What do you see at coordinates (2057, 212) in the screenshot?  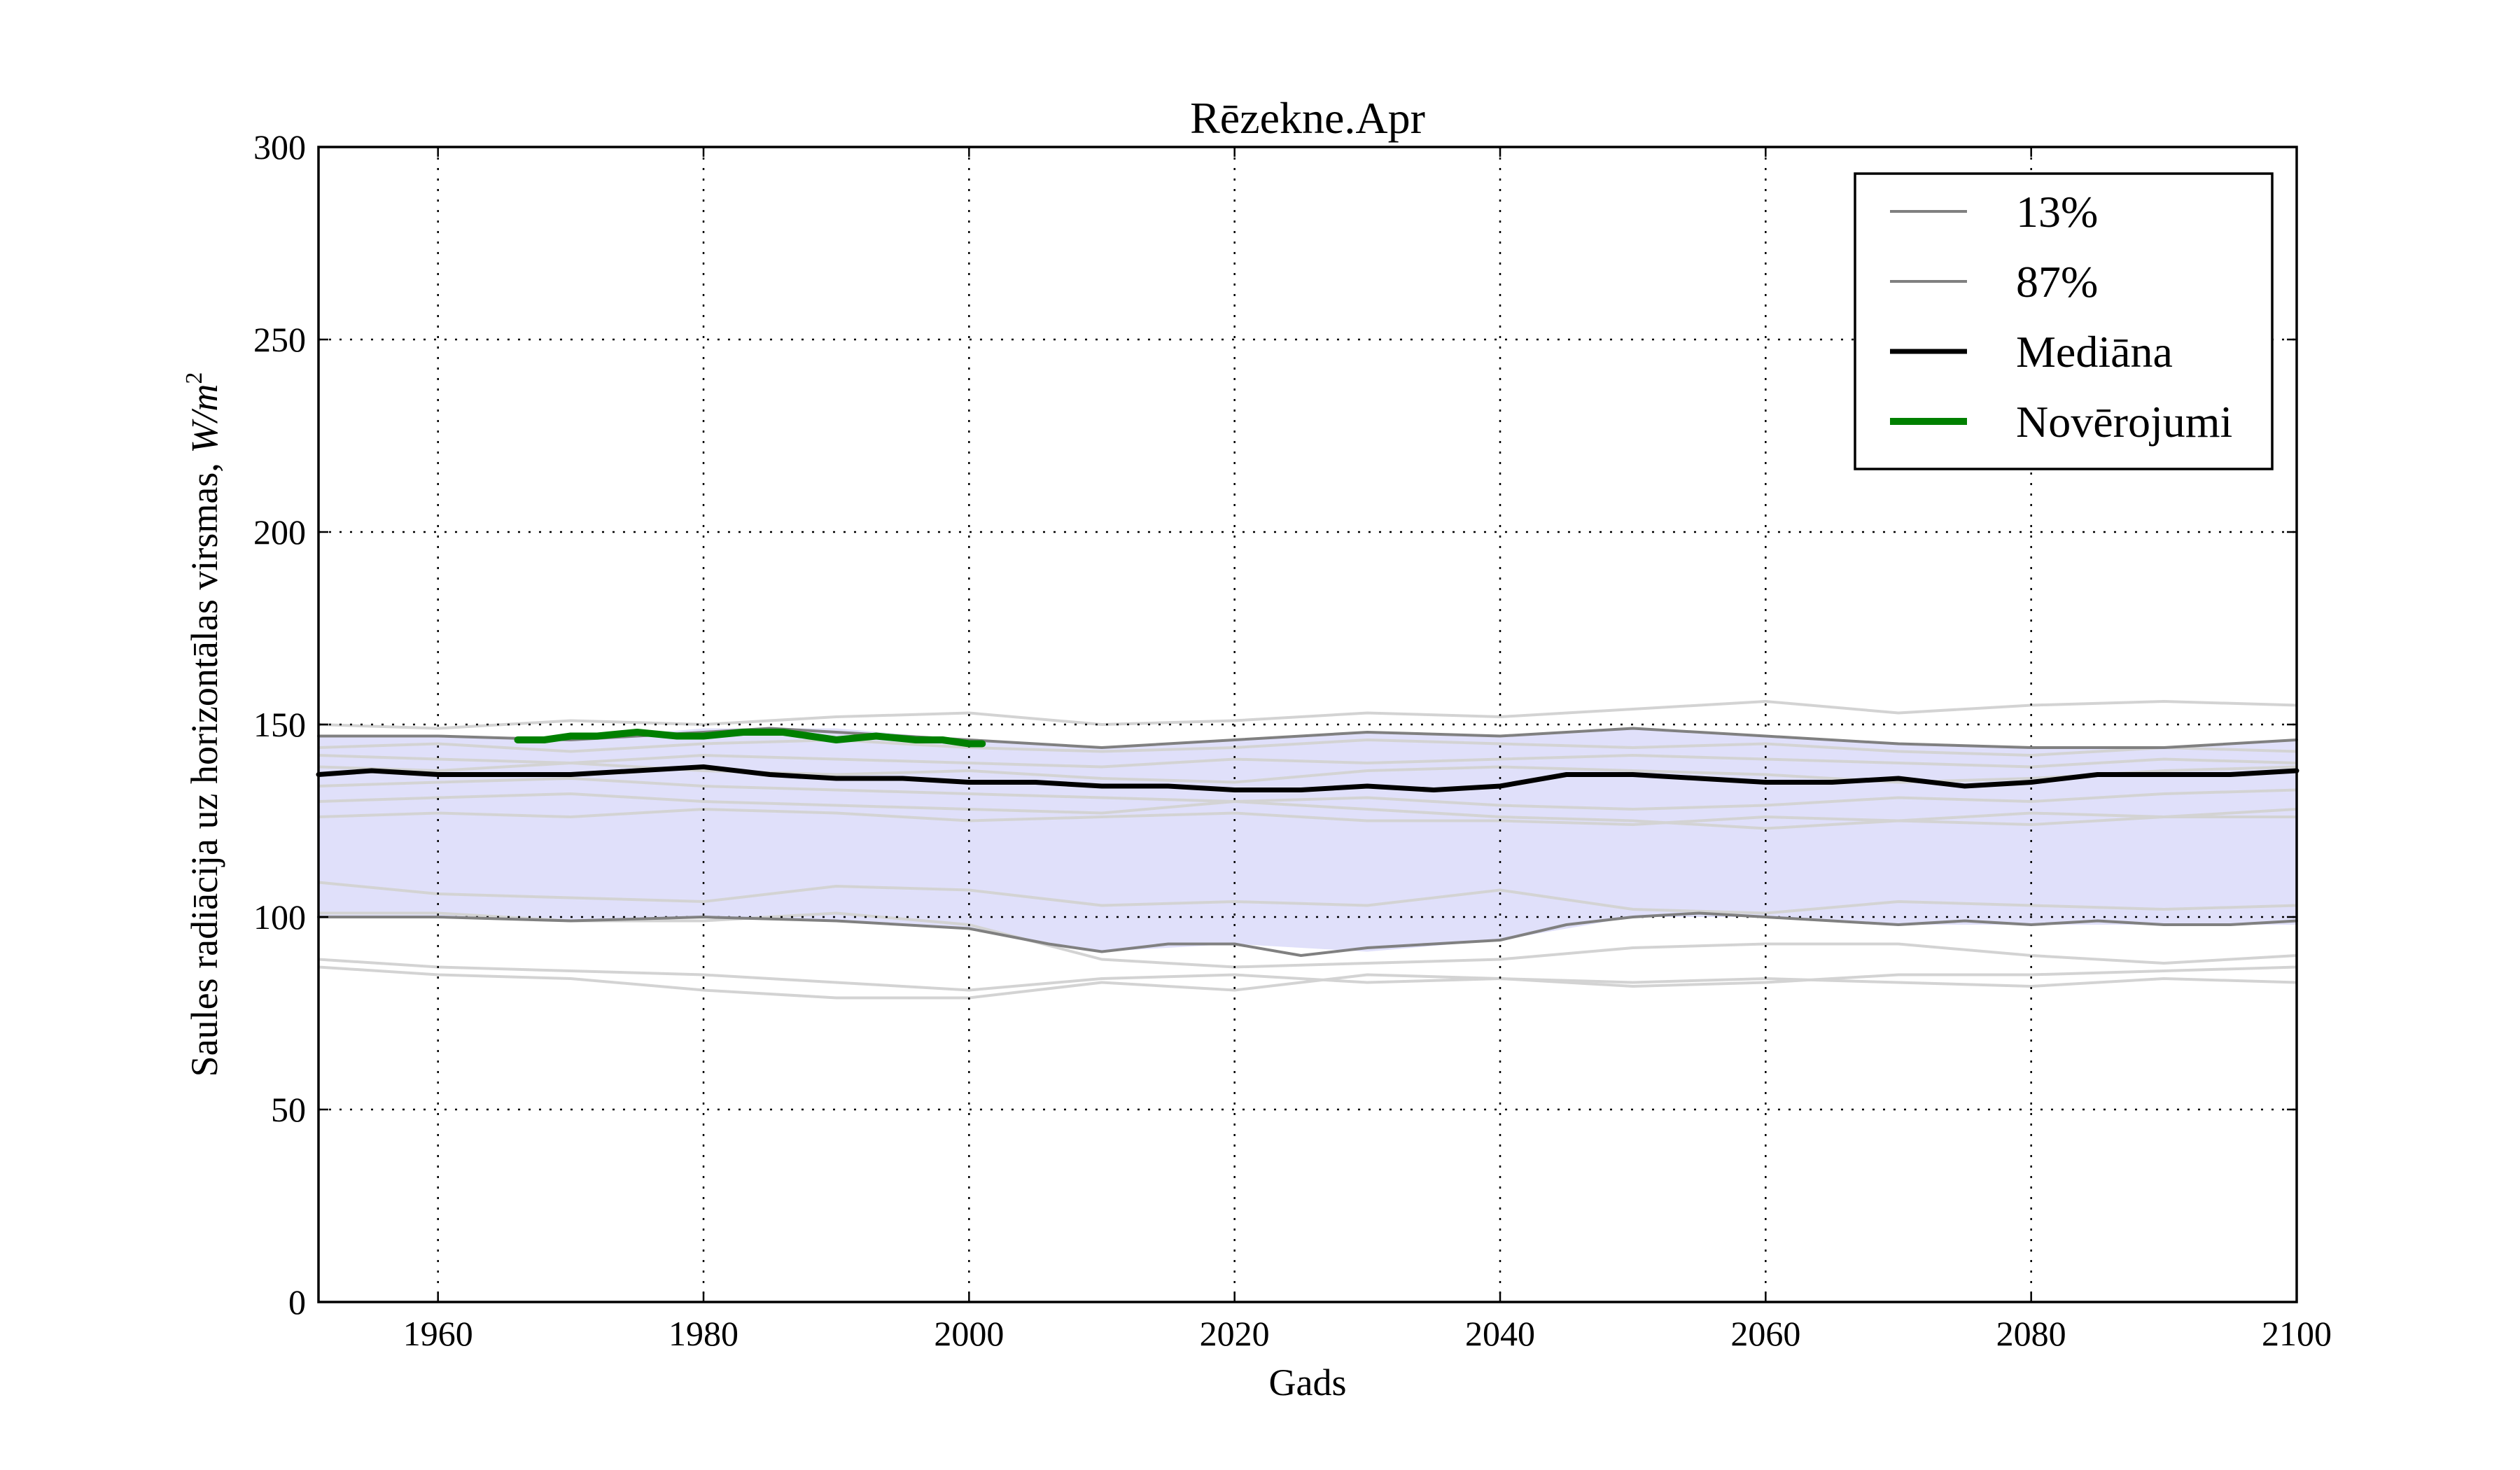 I see `legend-label-1: 13%` at bounding box center [2057, 212].